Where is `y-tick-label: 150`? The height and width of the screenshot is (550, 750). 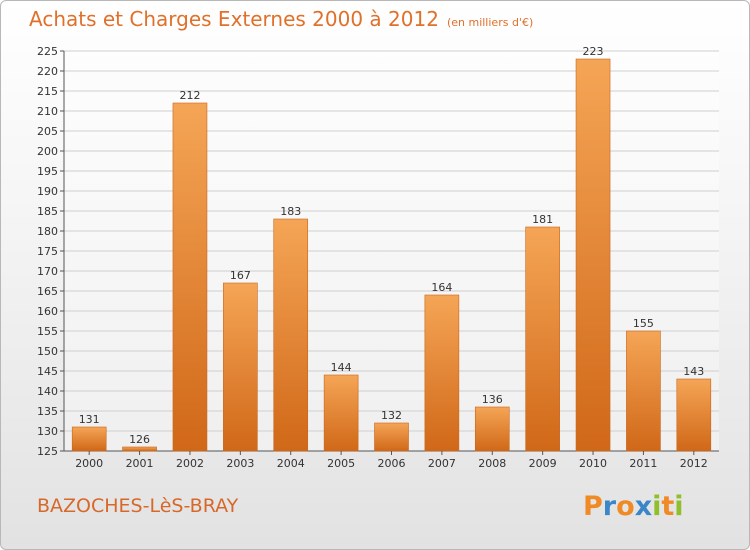
y-tick-label: 150 is located at coordinates (47, 351).